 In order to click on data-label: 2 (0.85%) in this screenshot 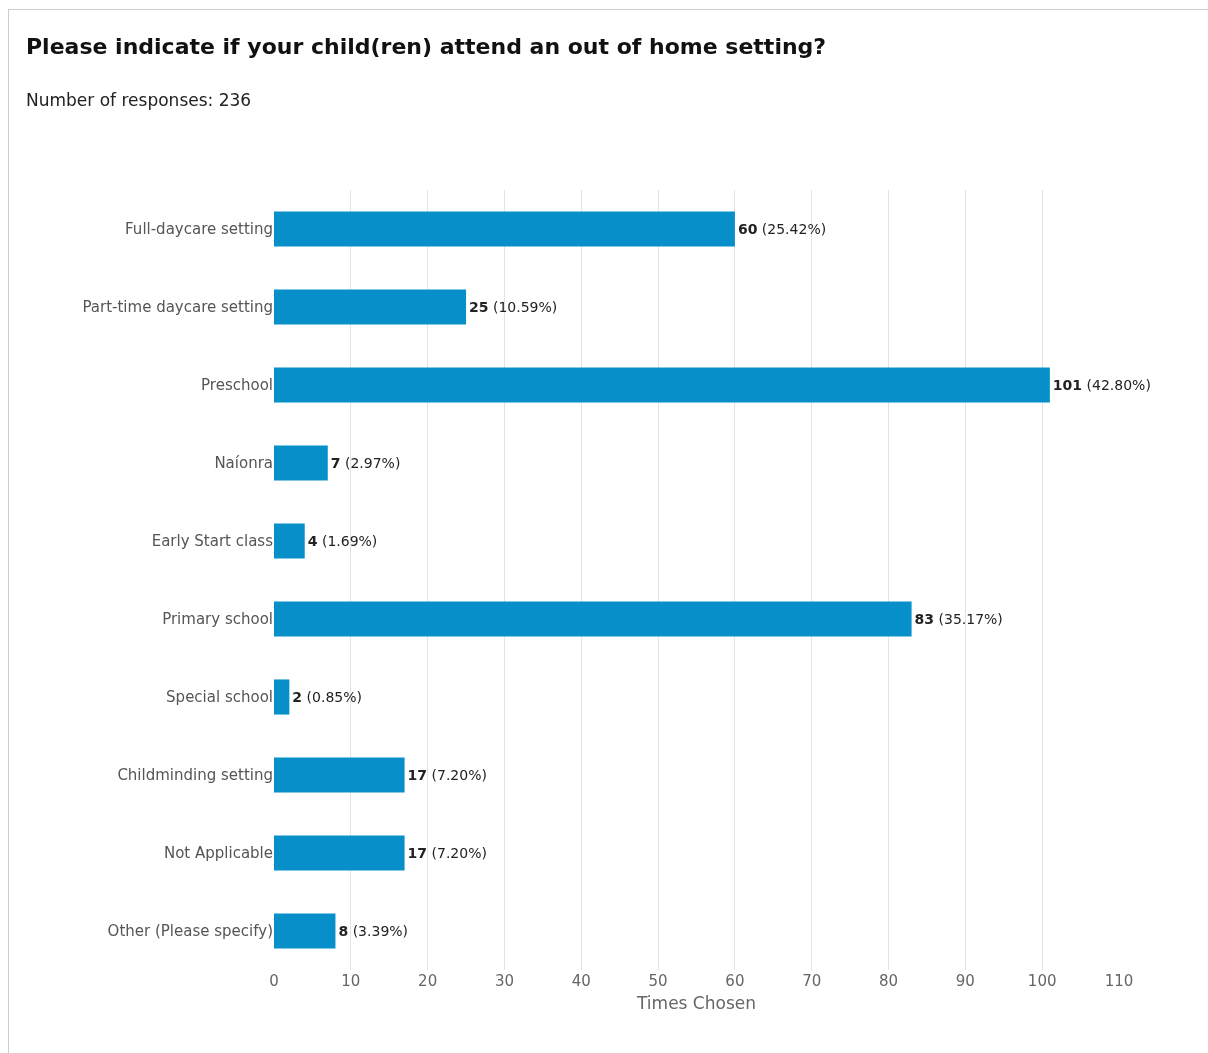, I will do `click(327, 697)`.